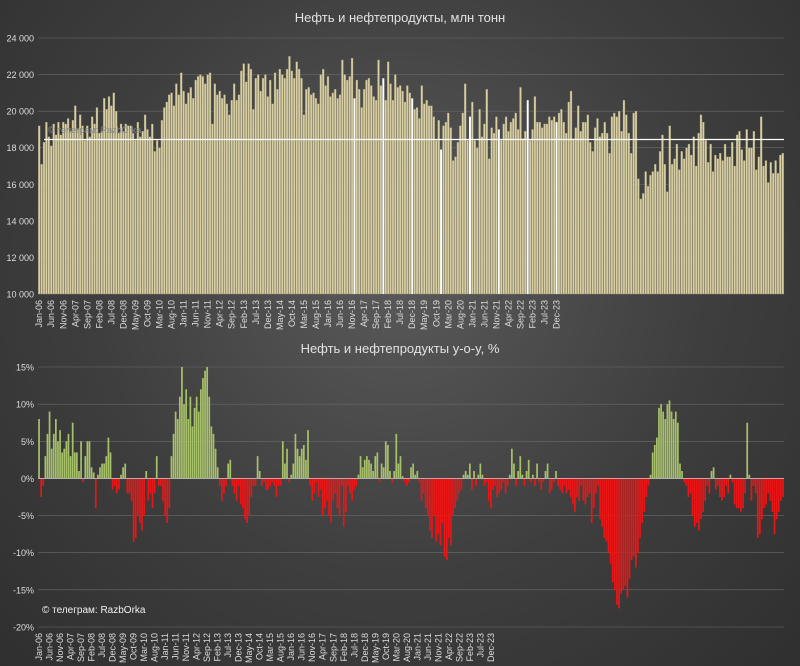 Image resolution: width=800 pixels, height=666 pixels. What do you see at coordinates (63, 314) in the screenshot?
I see `x-tick-label: Nov-06` at bounding box center [63, 314].